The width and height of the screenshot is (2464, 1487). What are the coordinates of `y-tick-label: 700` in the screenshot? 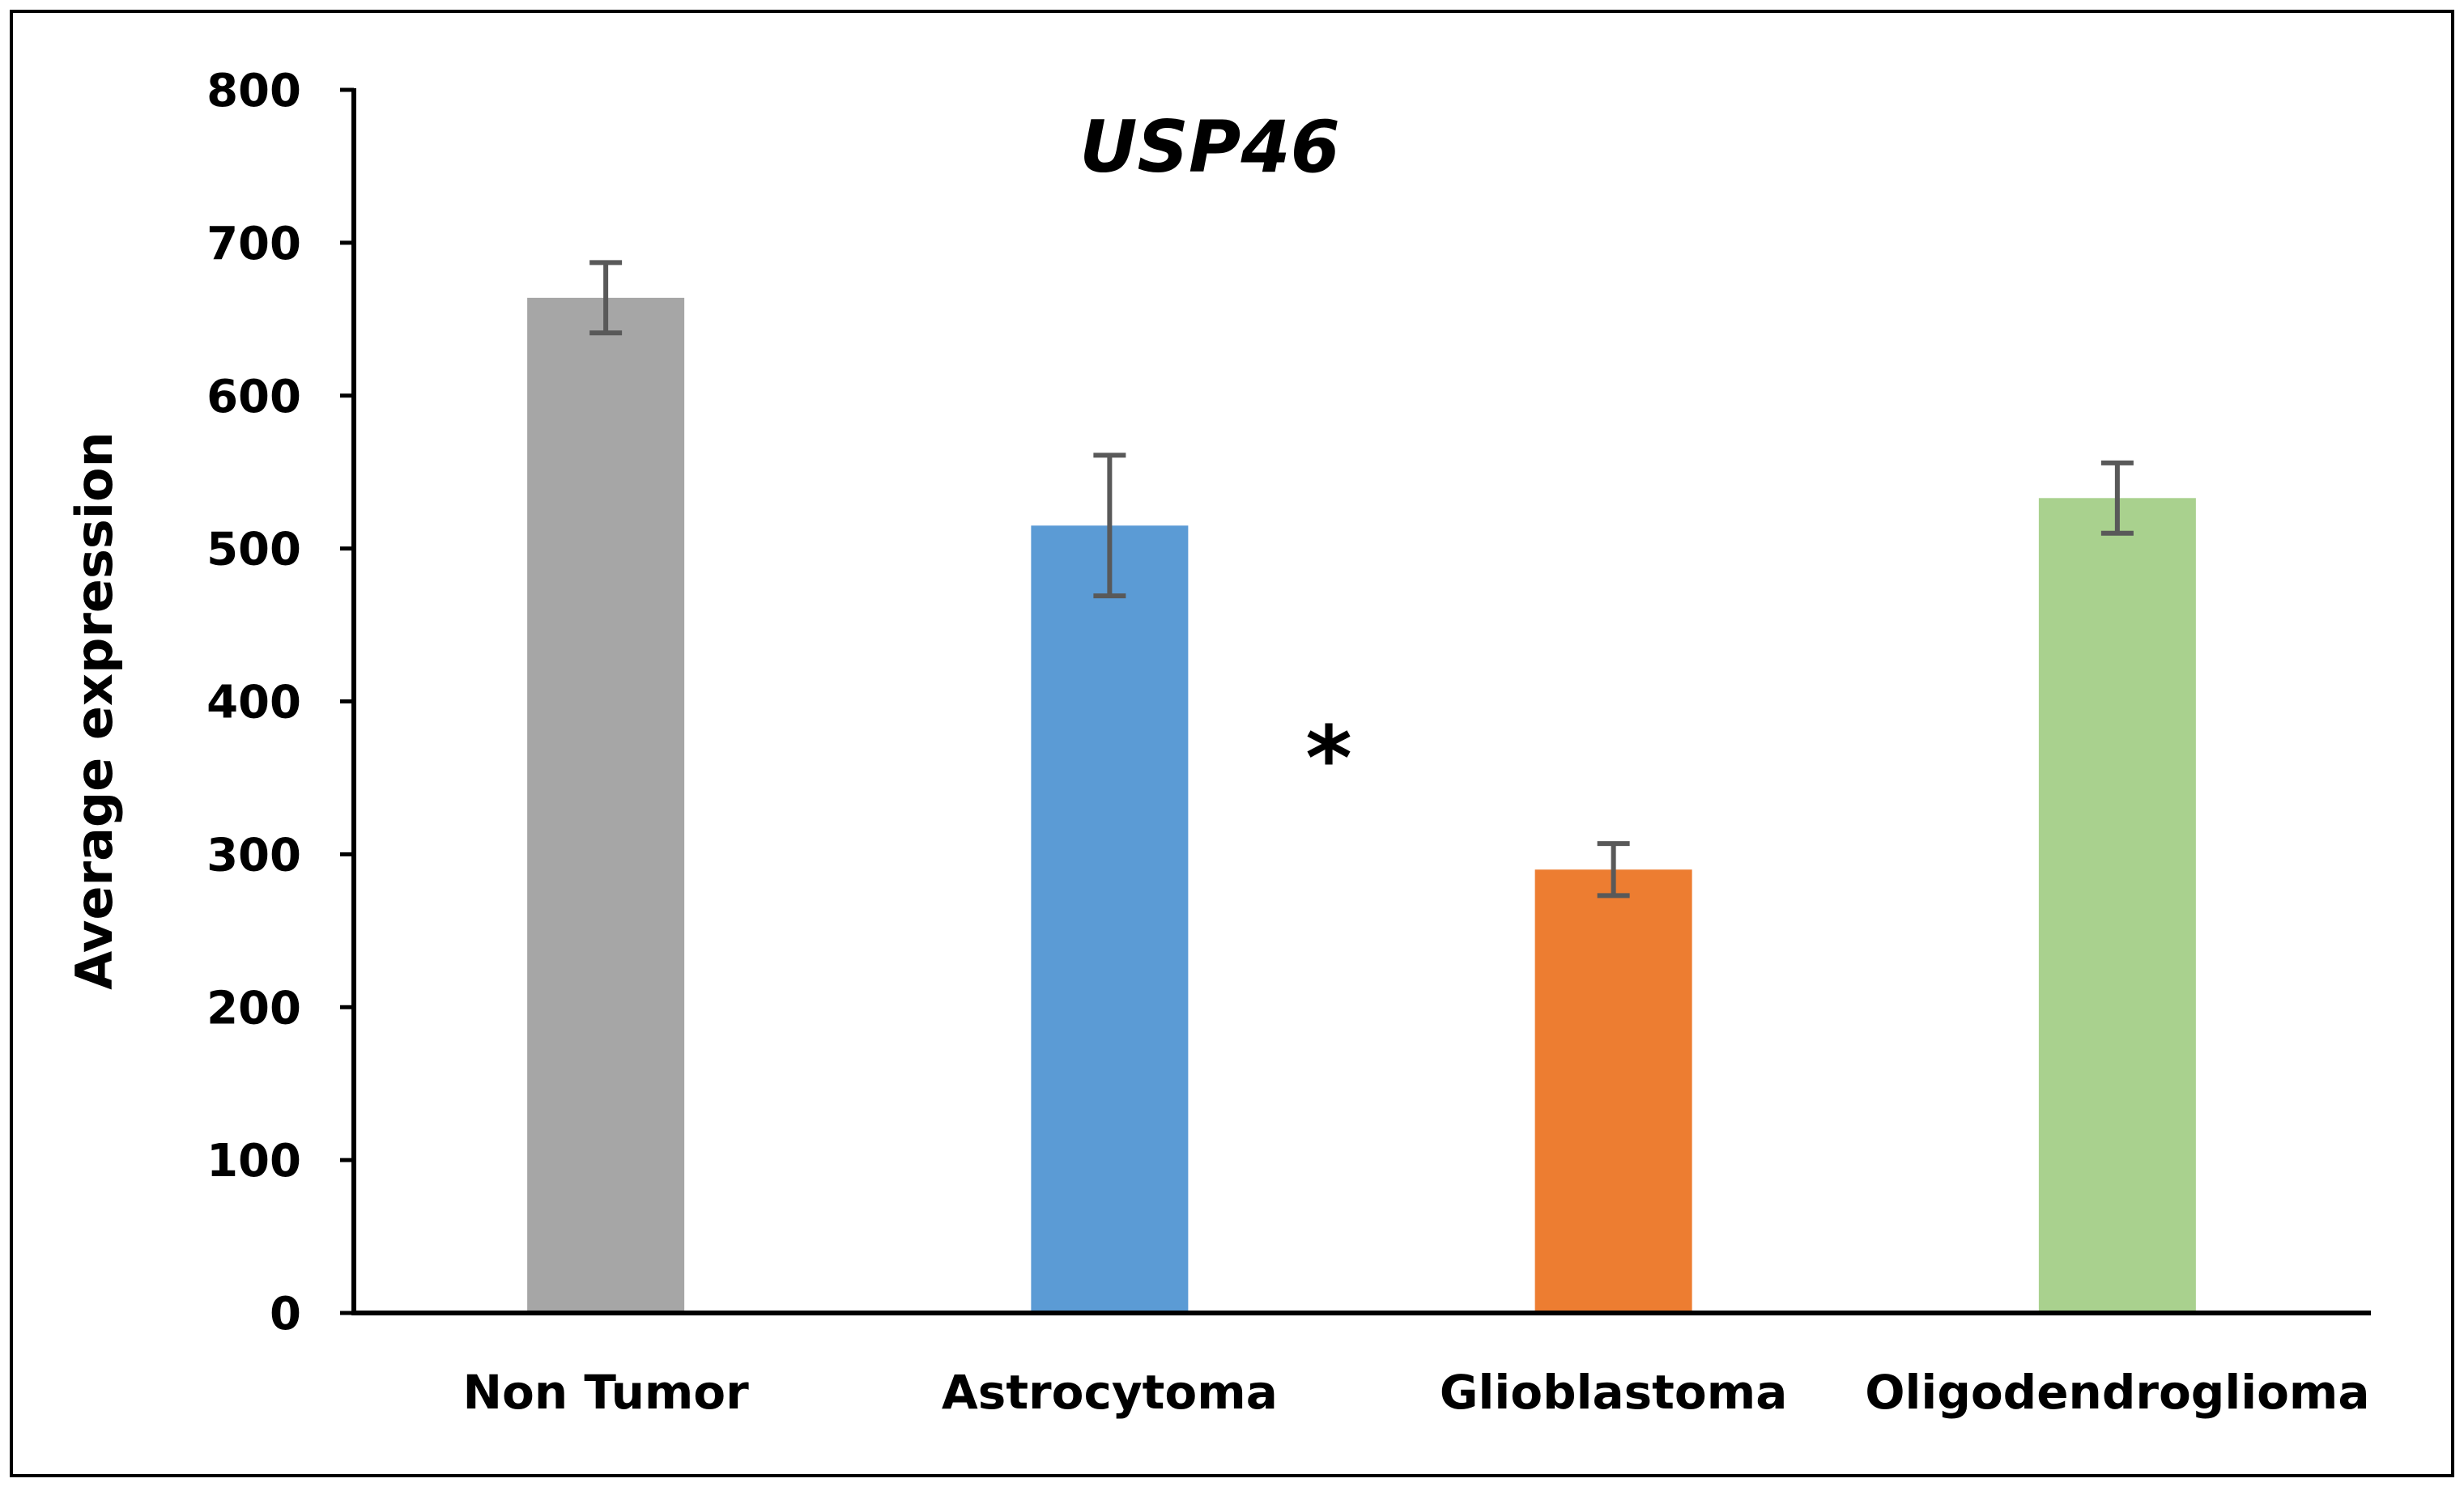 It's located at (253, 244).